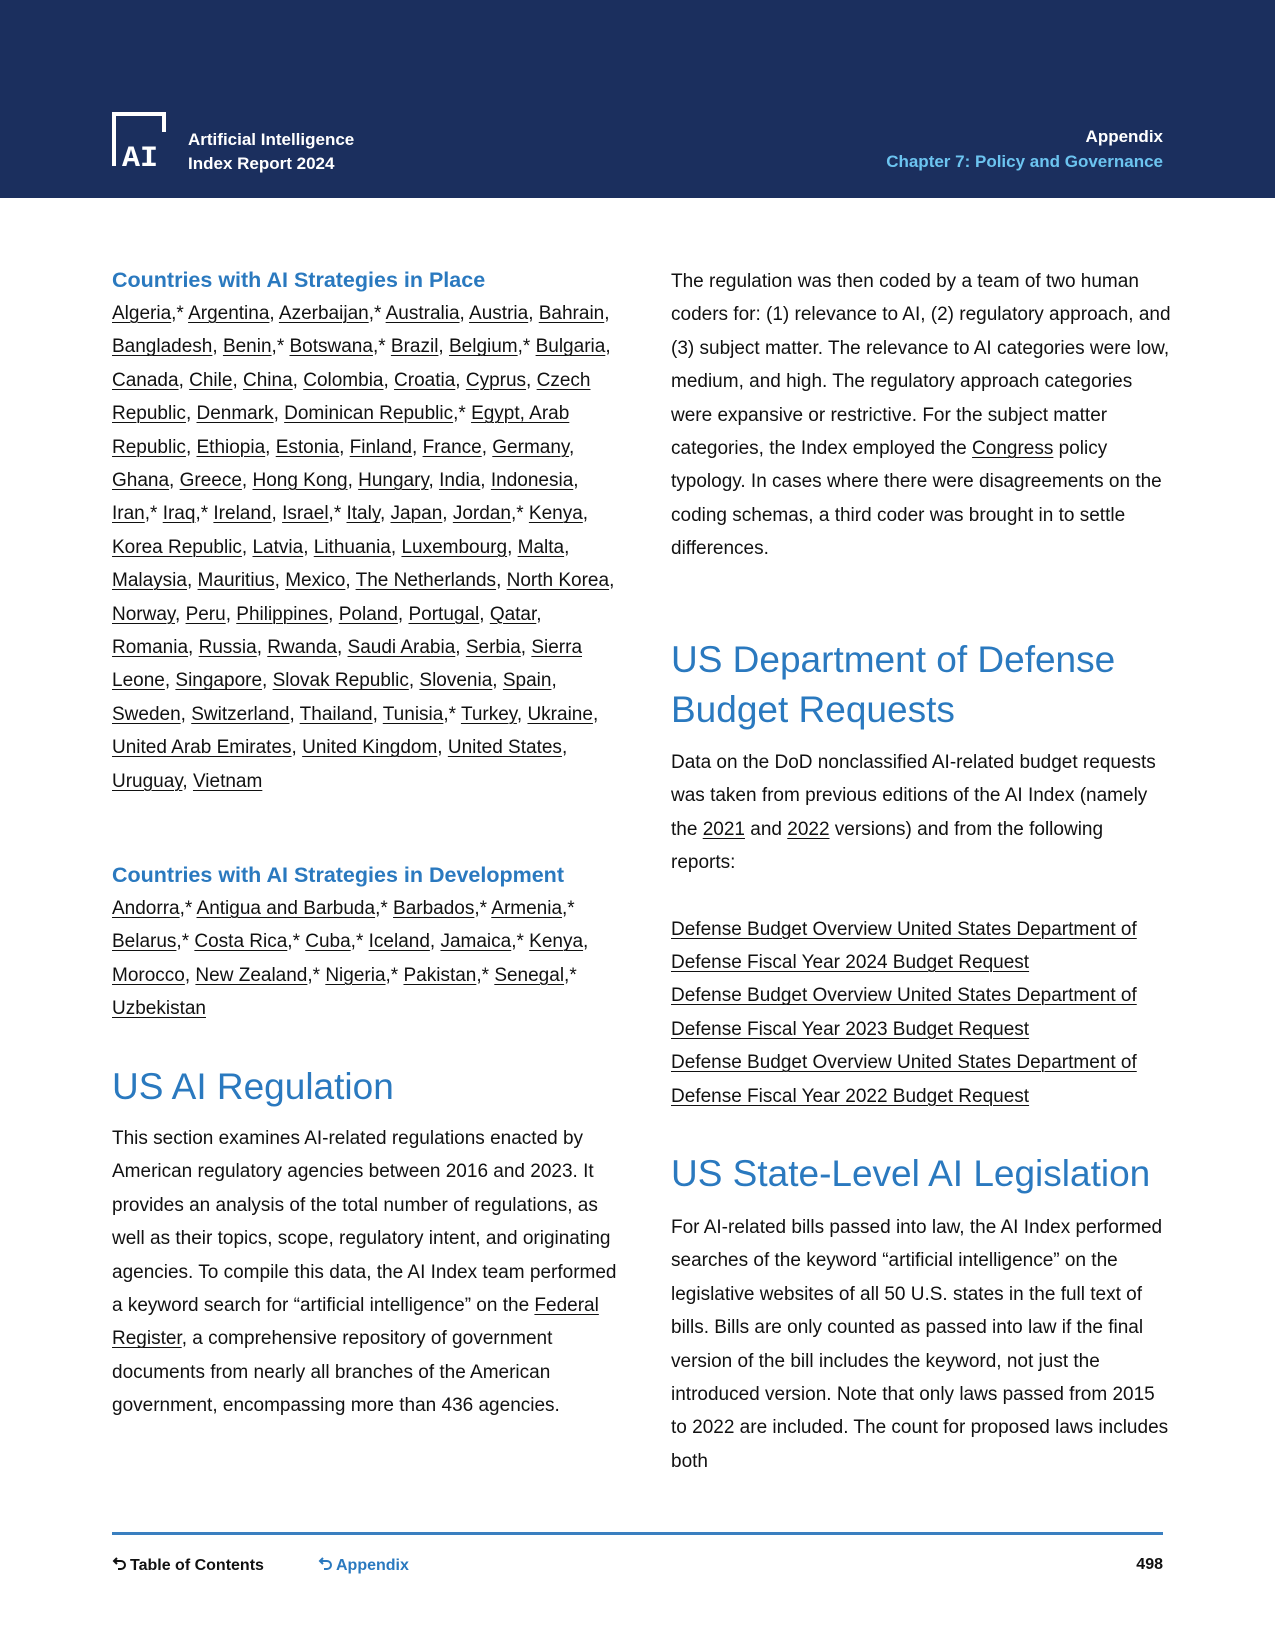 The width and height of the screenshot is (1275, 1650). I want to click on country-link: Latvia, so click(278, 547).